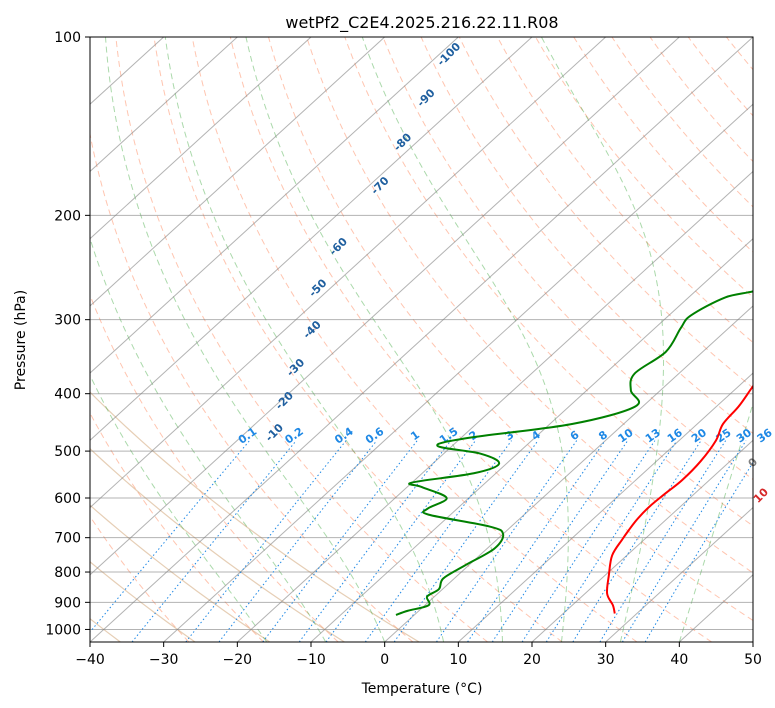 Image resolution: width=775 pixels, height=708 pixels. I want to click on chart-title: wetPf2_C2E4.2025.216.22.11.R08, so click(421, 23).